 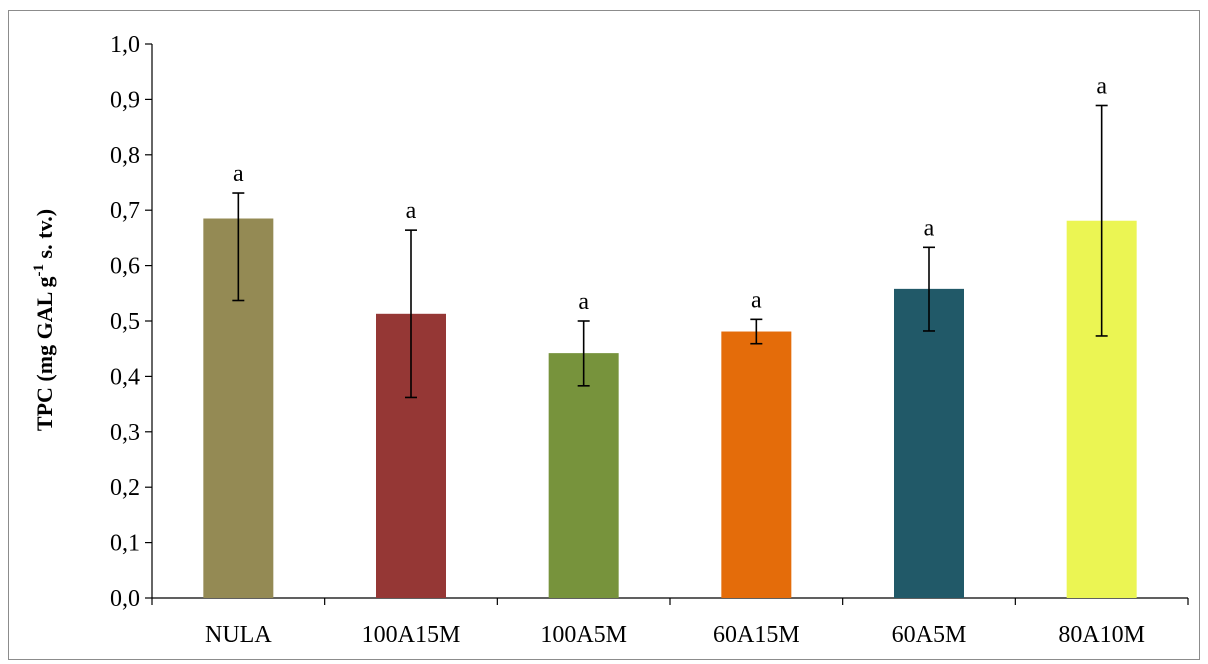 I want to click on y-tick-label: 0,8, so click(x=125, y=156).